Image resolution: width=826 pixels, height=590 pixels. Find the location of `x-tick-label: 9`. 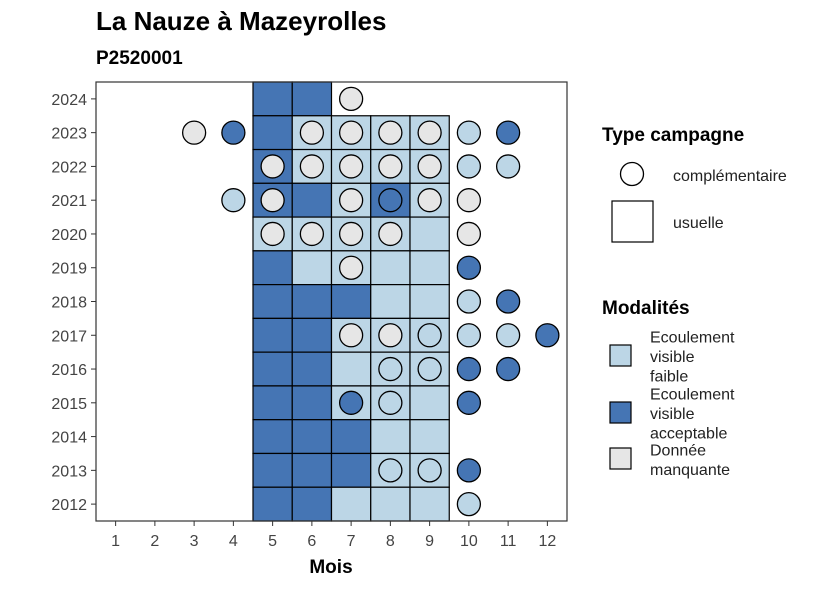

x-tick-label: 9 is located at coordinates (429, 541).